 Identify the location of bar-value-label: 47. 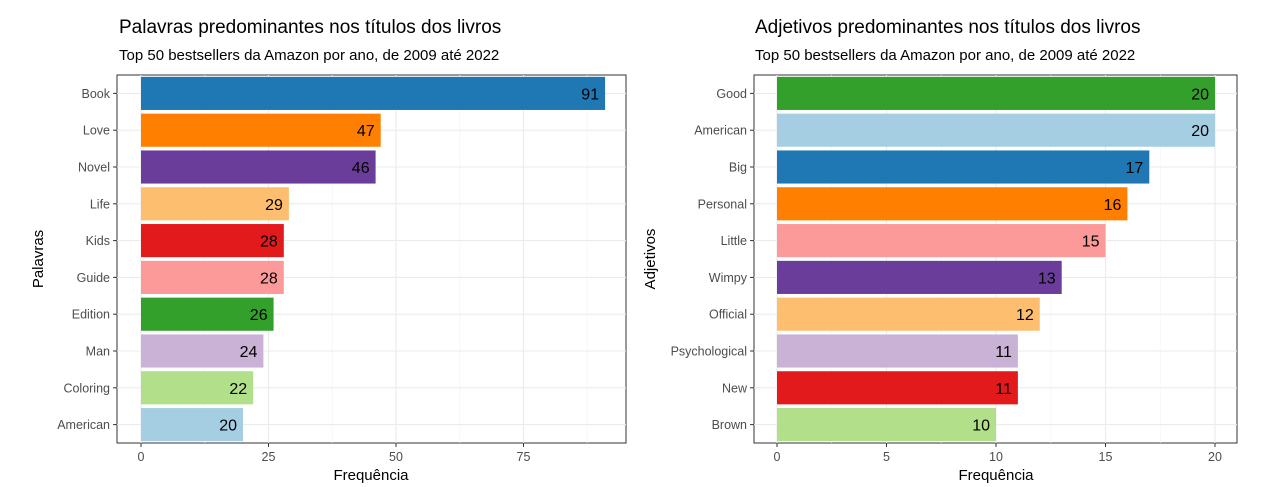
(366, 131).